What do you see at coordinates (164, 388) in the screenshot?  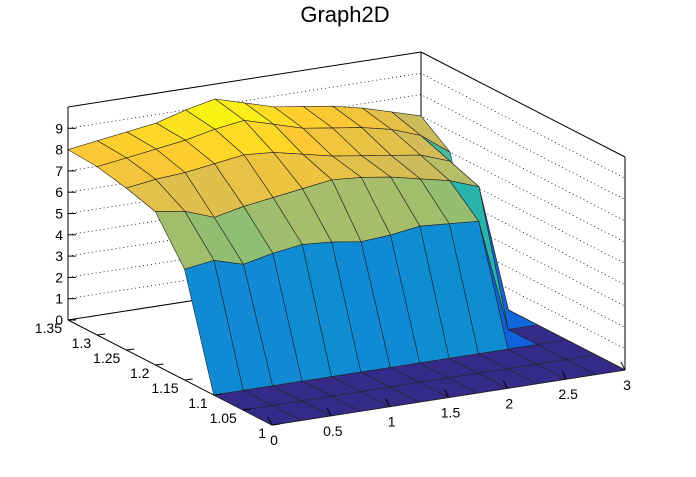 I see `y-tick-label: 1.15` at bounding box center [164, 388].